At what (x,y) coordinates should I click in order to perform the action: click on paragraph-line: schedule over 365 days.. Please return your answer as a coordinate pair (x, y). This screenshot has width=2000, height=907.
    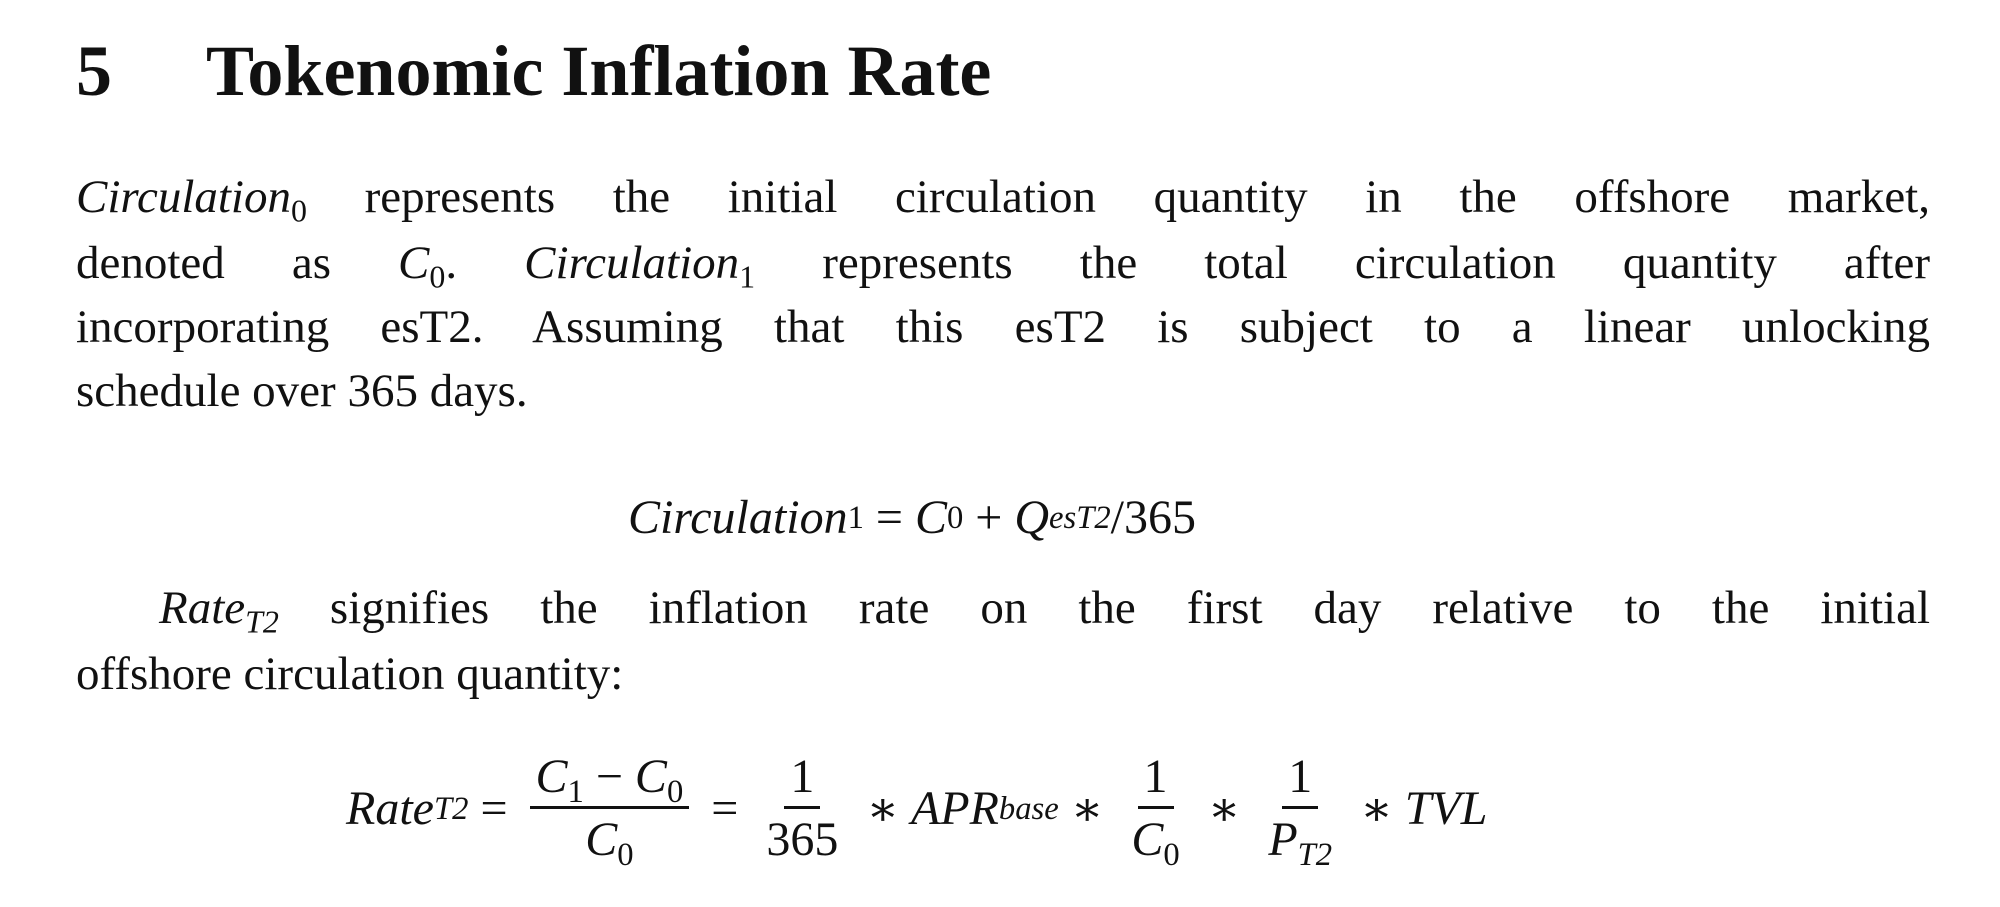
    Looking at the image, I should click on (302, 391).